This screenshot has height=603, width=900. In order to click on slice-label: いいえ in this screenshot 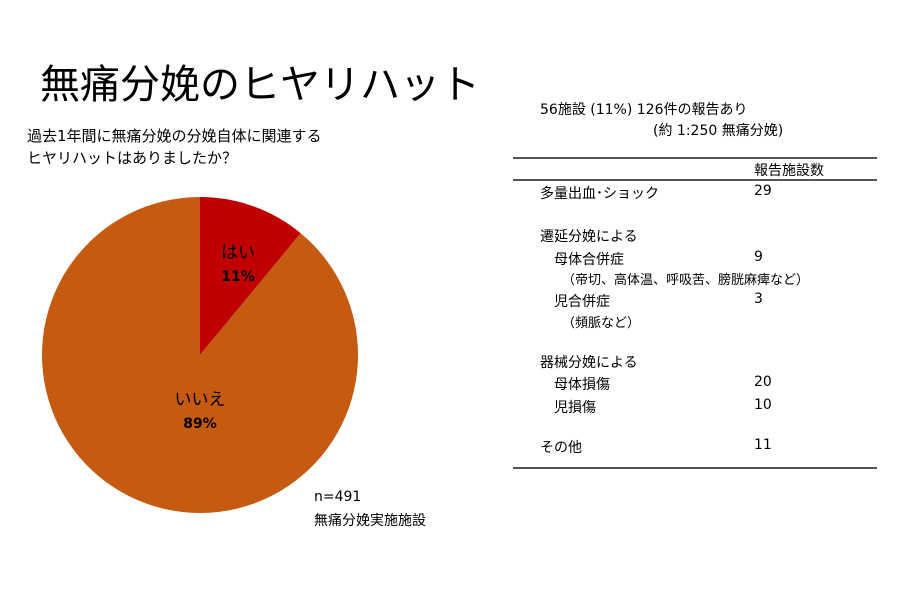, I will do `click(200, 400)`.